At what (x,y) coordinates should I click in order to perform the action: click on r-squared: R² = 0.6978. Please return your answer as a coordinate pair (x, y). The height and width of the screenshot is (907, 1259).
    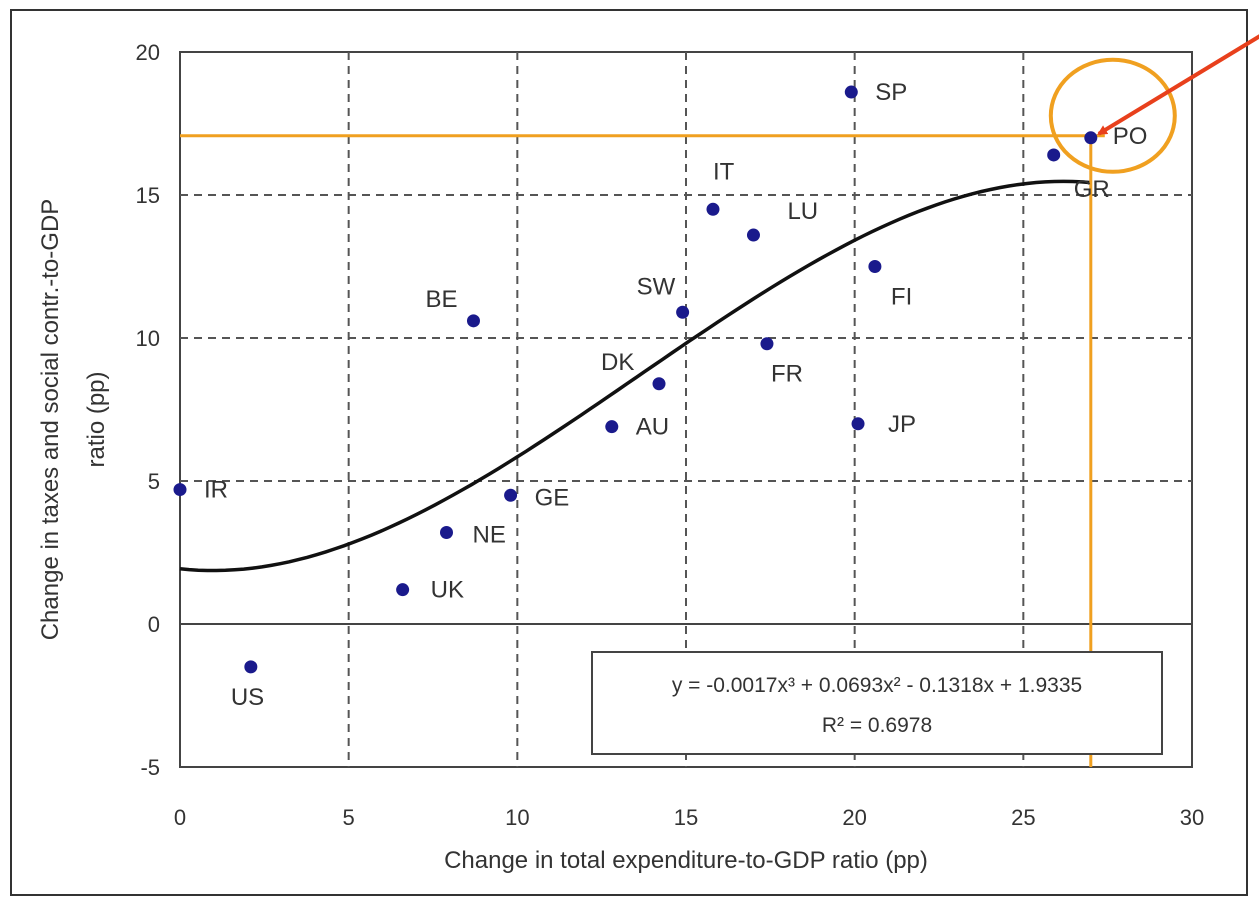
    Looking at the image, I should click on (877, 725).